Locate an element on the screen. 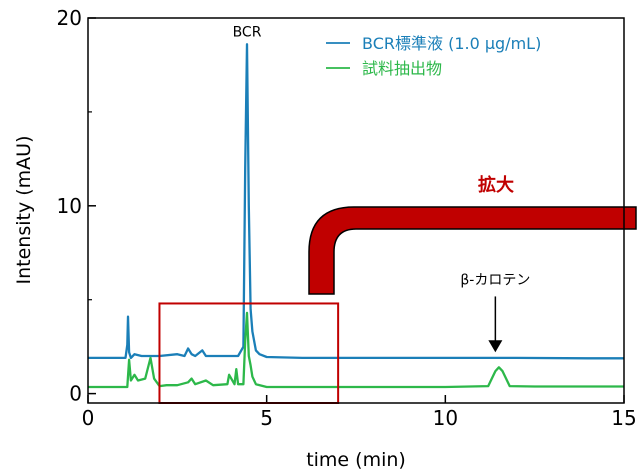 This screenshot has width=640, height=472. zoom-callout-connector is located at coordinates (472, 250).